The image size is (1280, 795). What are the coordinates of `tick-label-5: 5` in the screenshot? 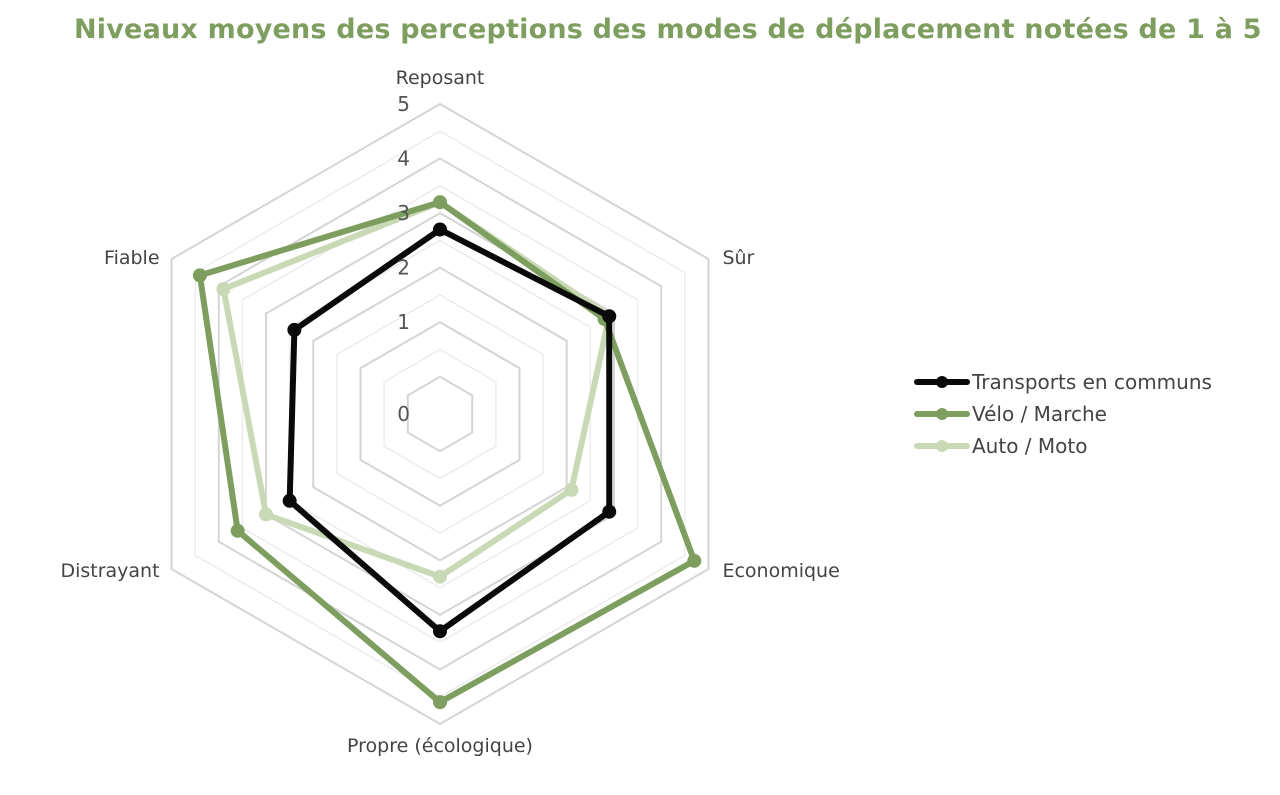 It's located at (403, 104).